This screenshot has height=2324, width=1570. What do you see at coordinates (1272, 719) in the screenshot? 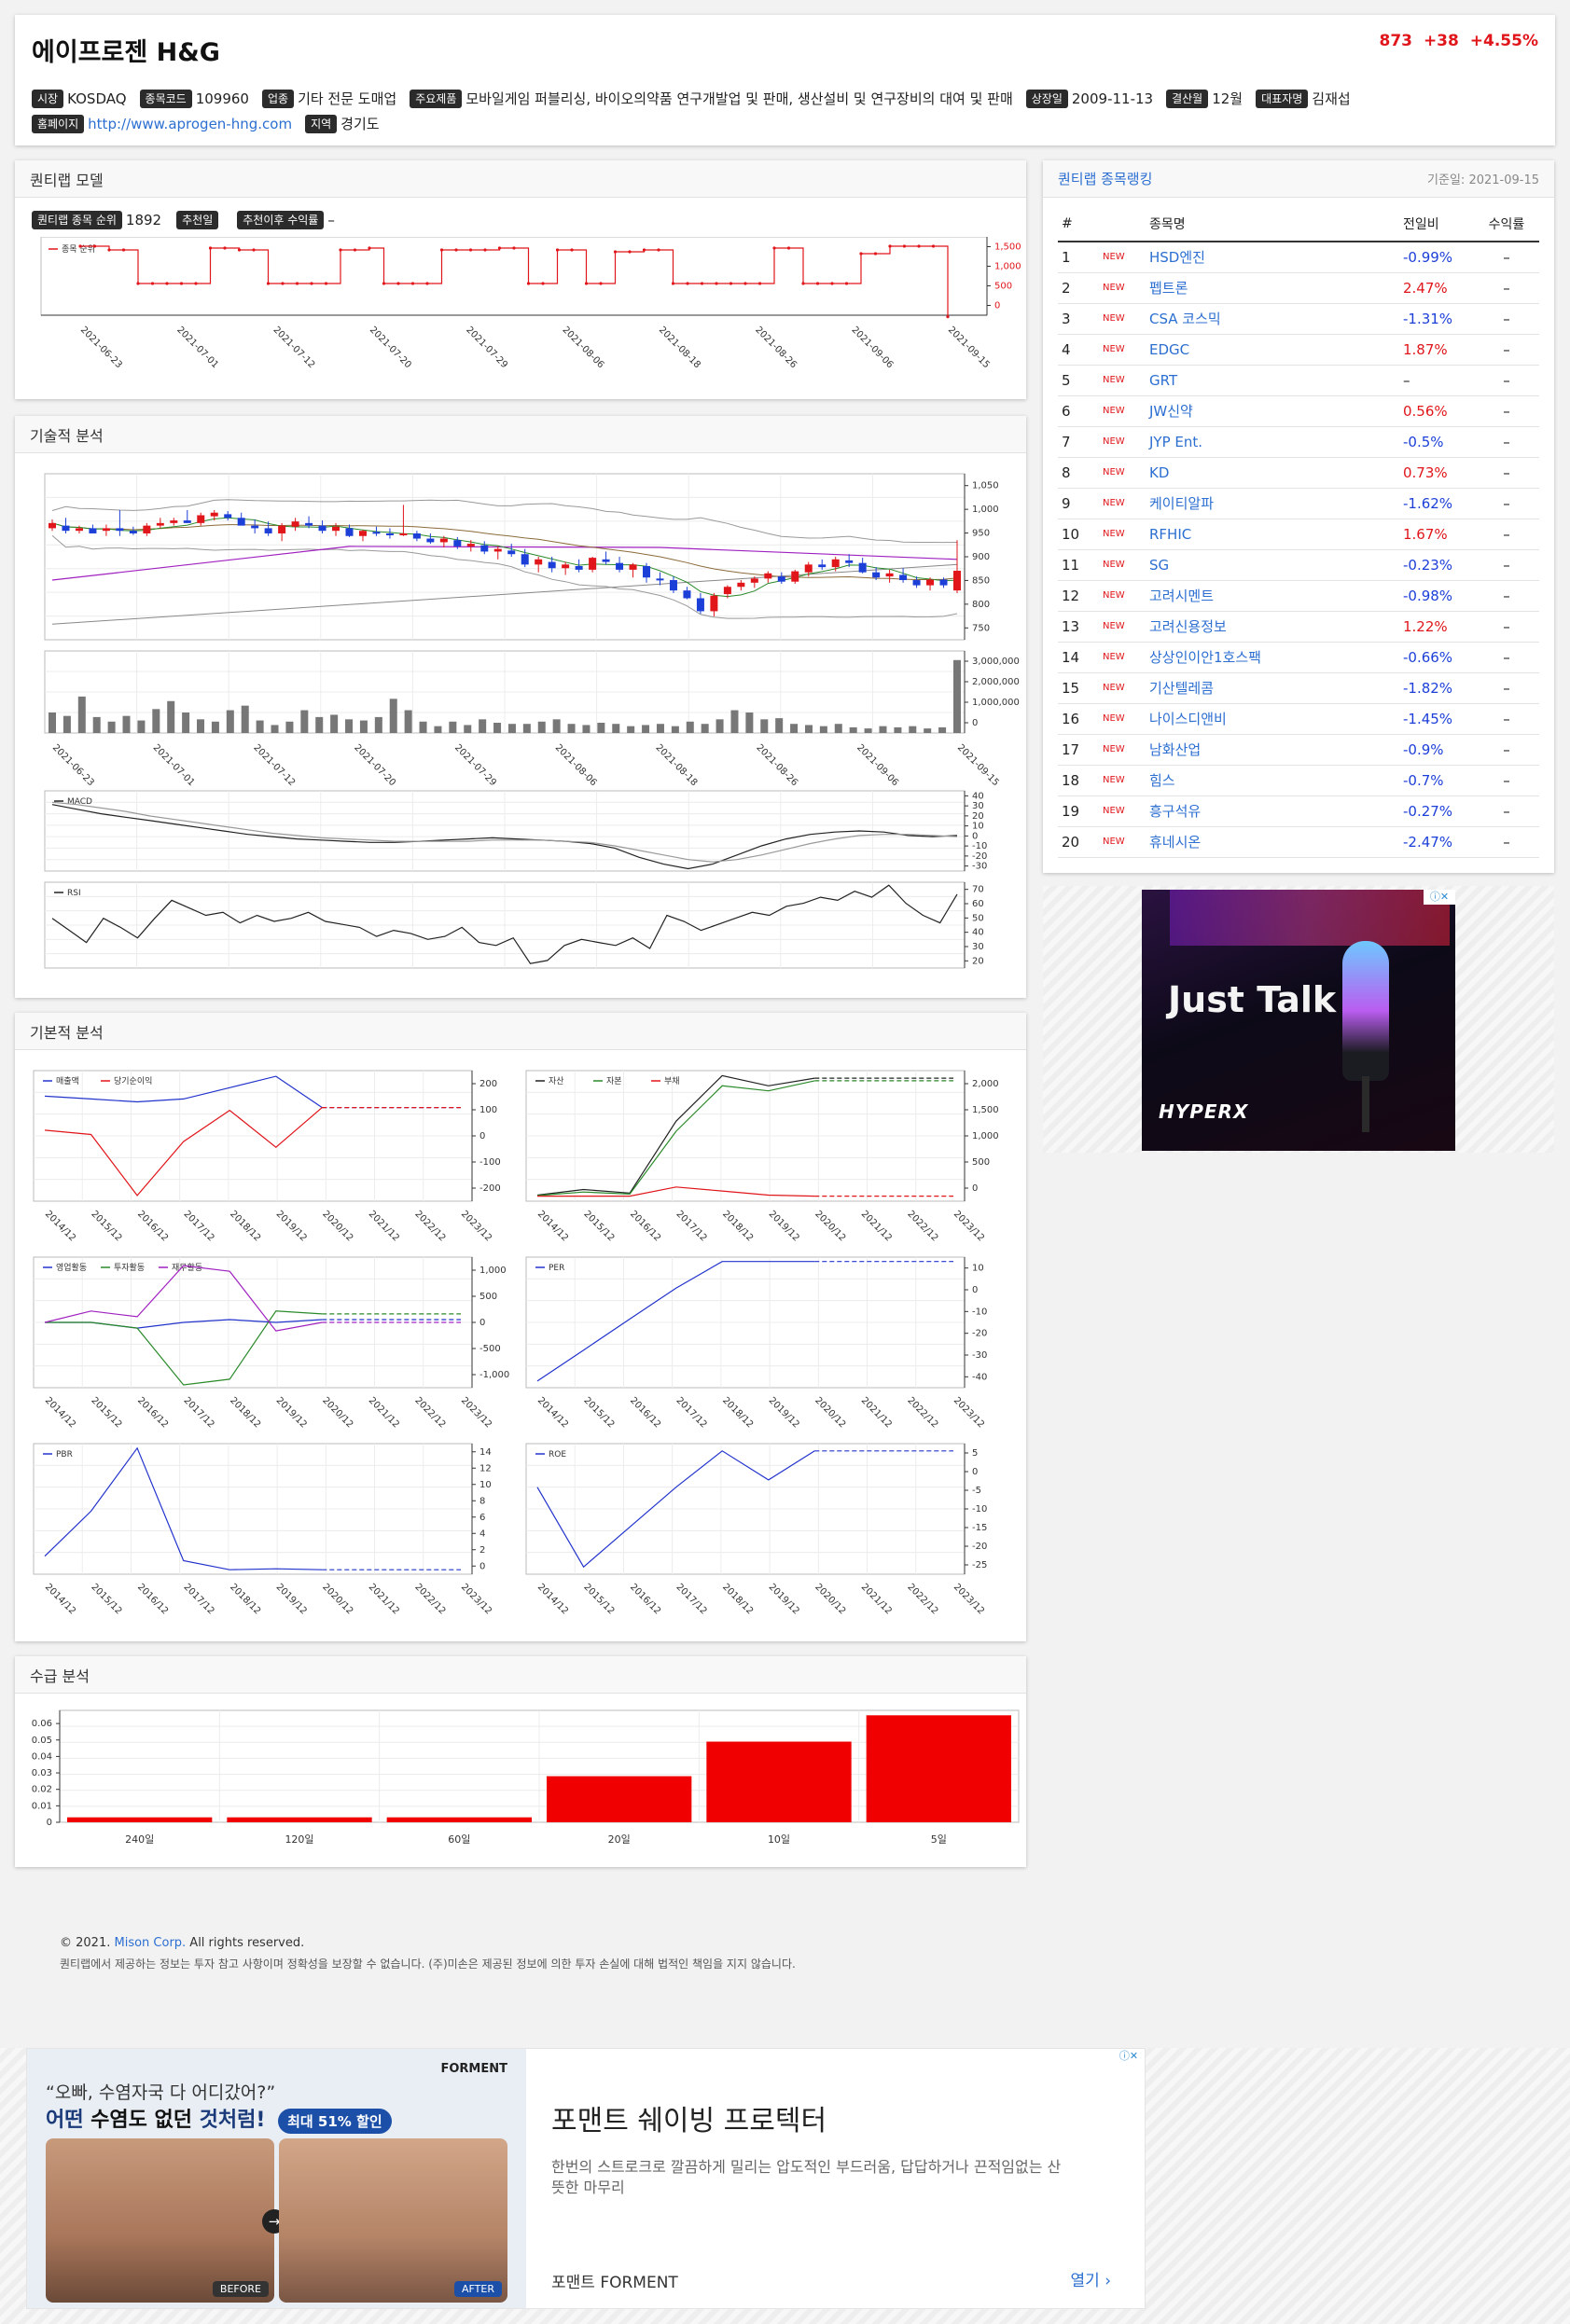
I see `stock-name-link: 나이스디앤비` at bounding box center [1272, 719].